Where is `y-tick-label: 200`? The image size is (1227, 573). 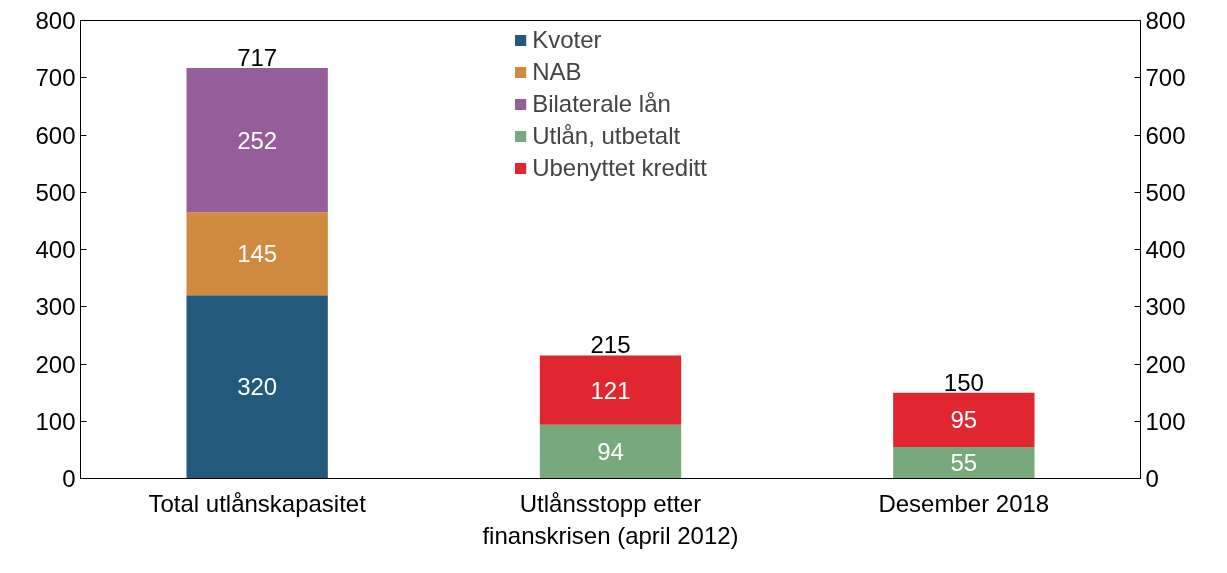
y-tick-label: 200 is located at coordinates (55, 364).